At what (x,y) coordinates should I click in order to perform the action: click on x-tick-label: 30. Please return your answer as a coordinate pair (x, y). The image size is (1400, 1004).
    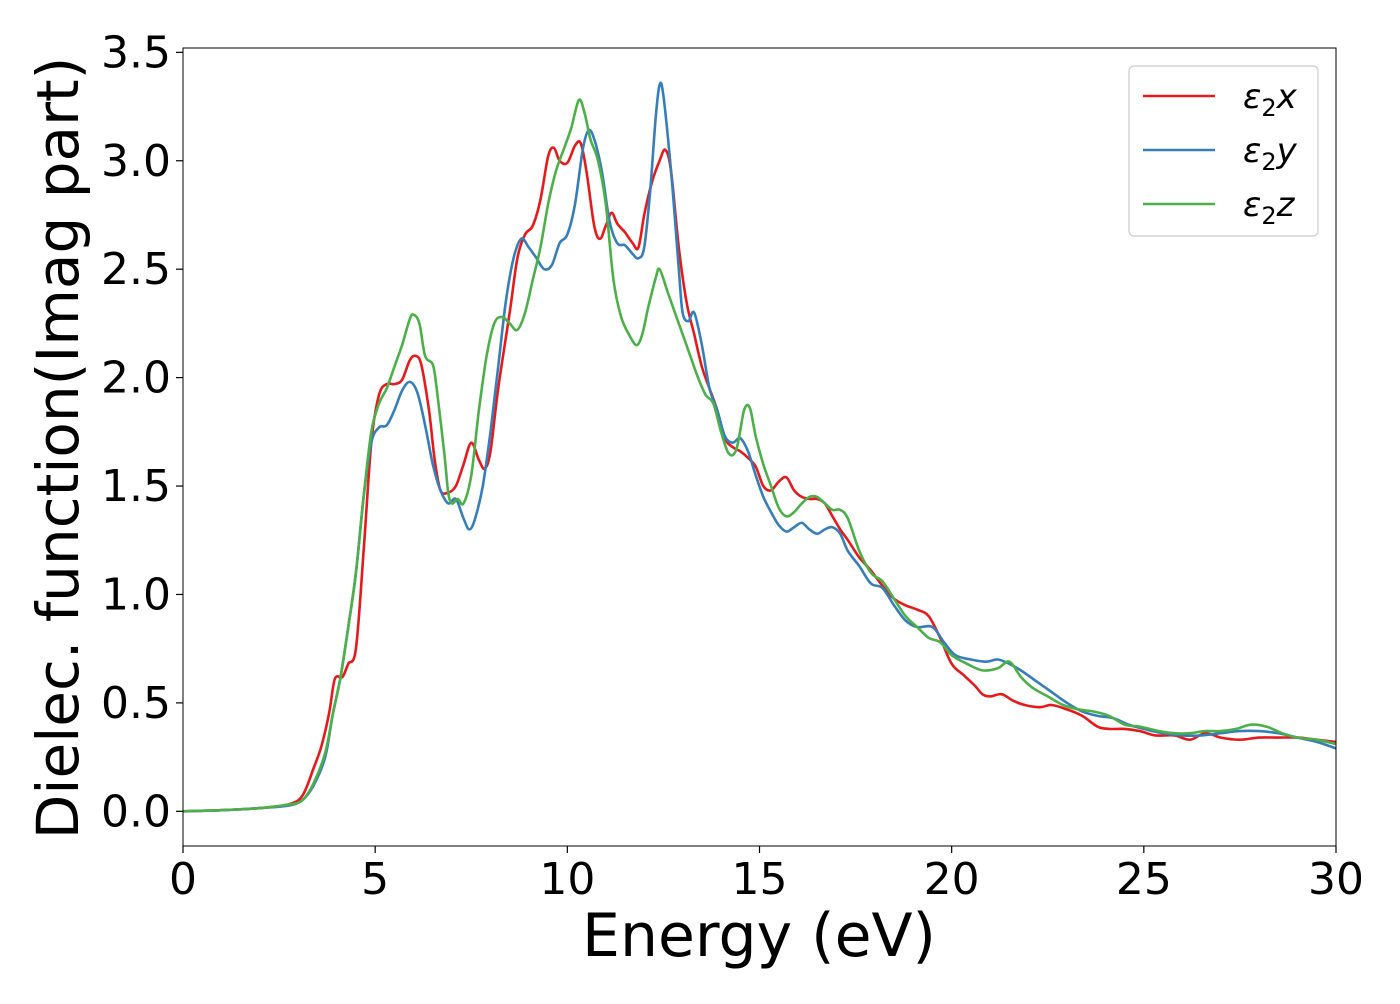
    Looking at the image, I should click on (1336, 879).